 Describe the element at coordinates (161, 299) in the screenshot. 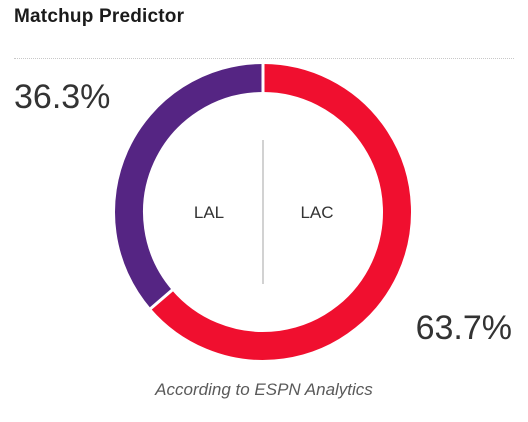

I see `slice-separator` at that location.